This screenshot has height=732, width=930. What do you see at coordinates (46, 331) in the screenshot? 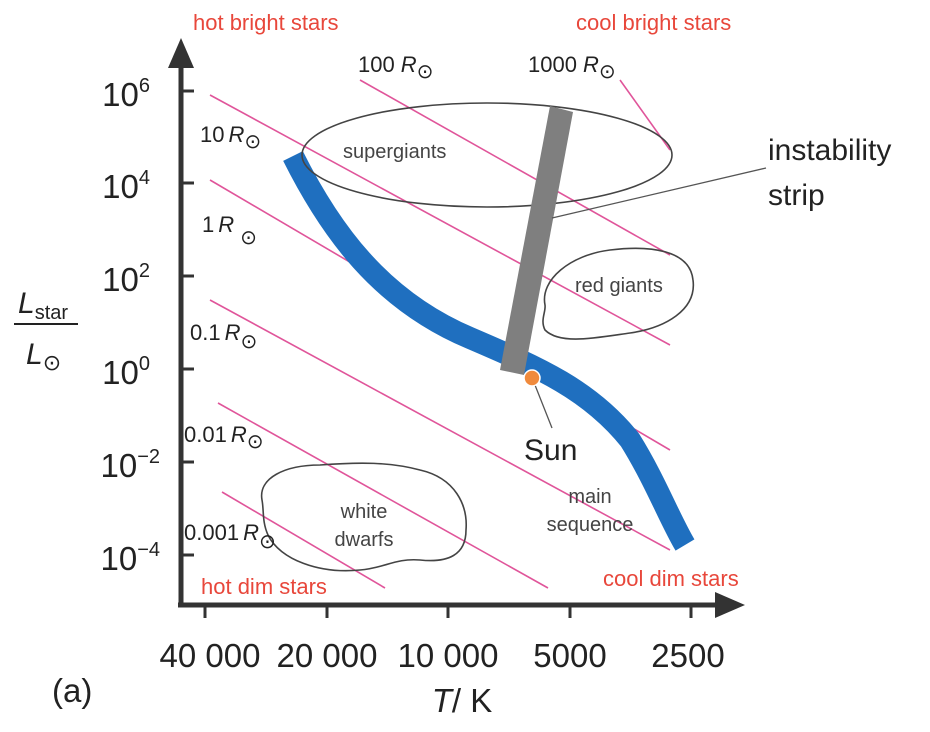
I see `y-axis-label: Lstar L⊙` at bounding box center [46, 331].